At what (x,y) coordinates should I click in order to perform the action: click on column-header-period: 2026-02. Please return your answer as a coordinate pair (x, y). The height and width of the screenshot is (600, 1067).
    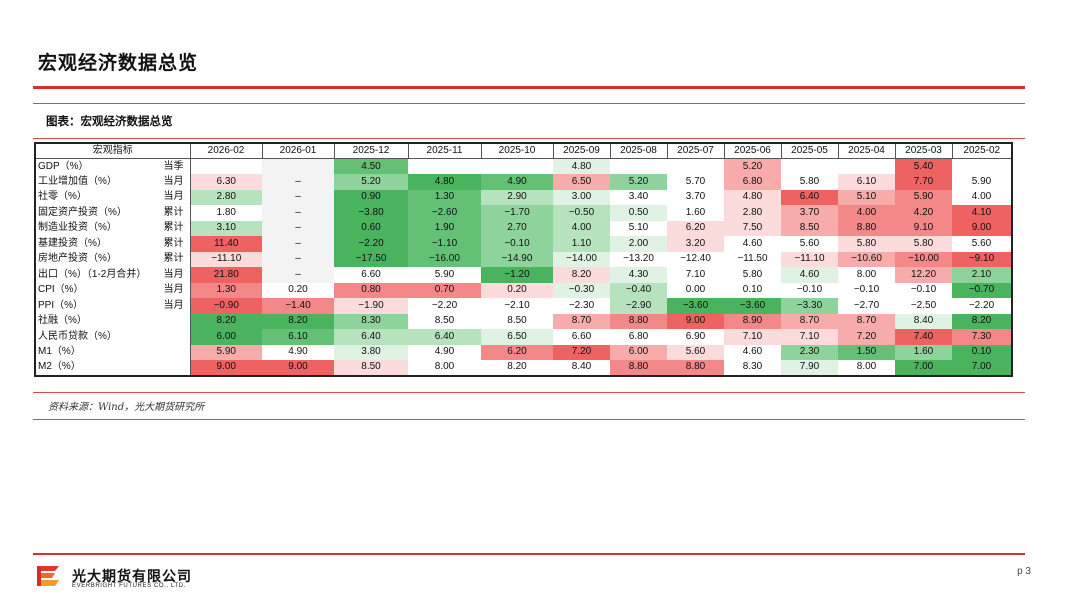
    Looking at the image, I should click on (226, 150).